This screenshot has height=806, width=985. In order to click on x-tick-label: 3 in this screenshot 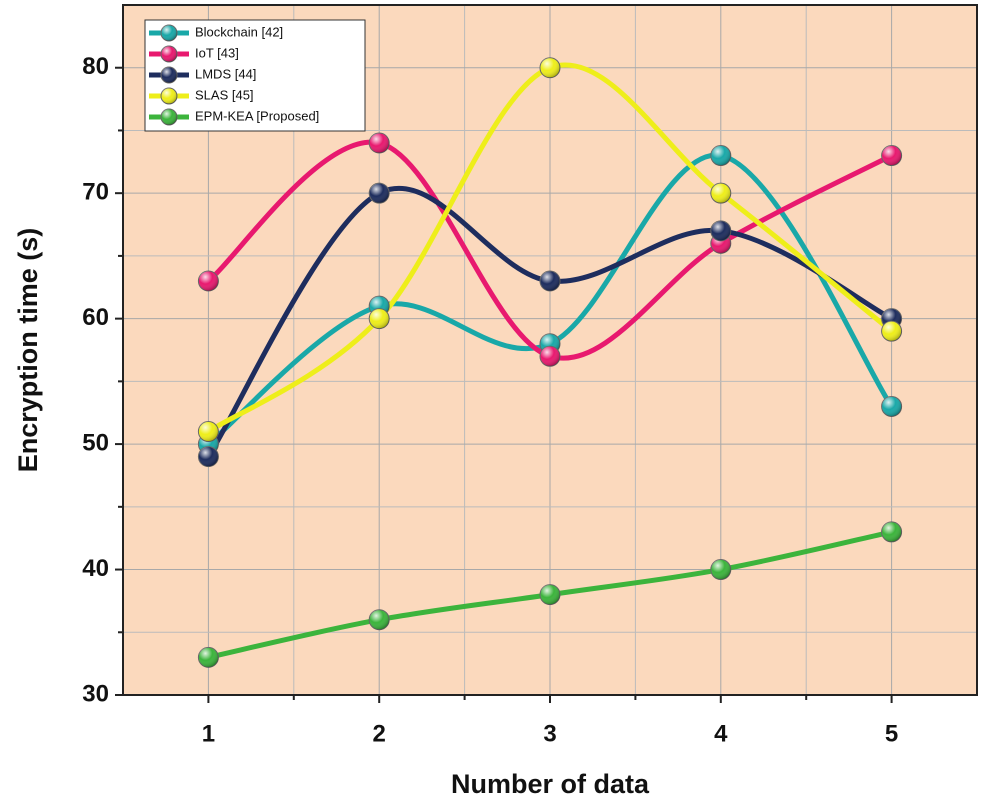, I will do `click(549, 733)`.